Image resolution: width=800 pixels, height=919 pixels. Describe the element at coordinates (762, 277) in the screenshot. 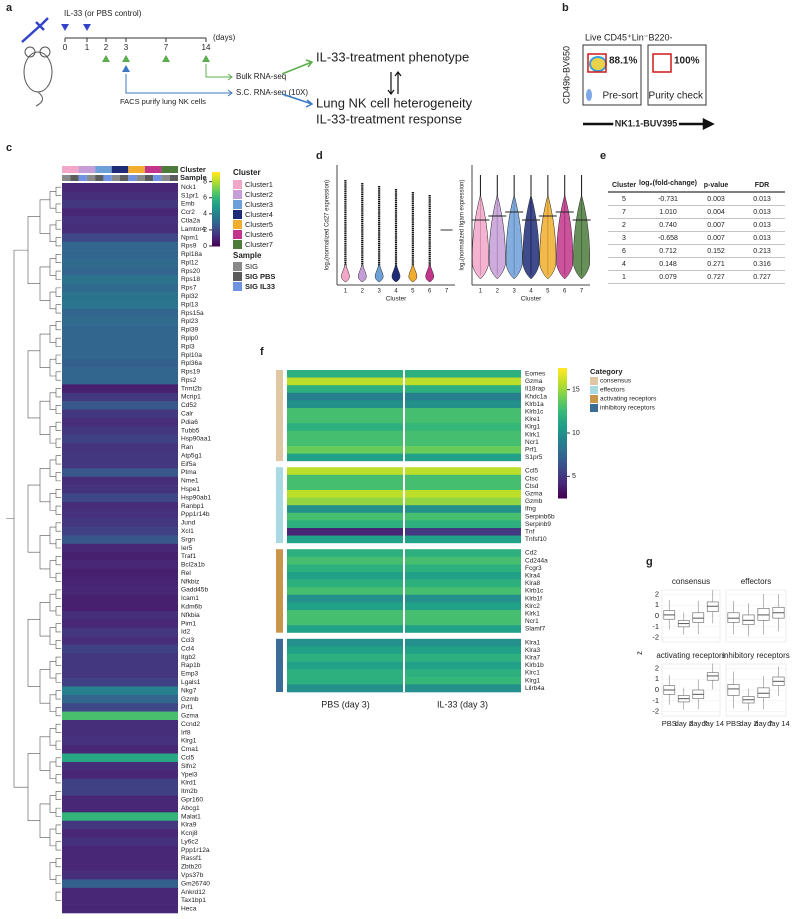

I see `table-cell: 0.727` at that location.